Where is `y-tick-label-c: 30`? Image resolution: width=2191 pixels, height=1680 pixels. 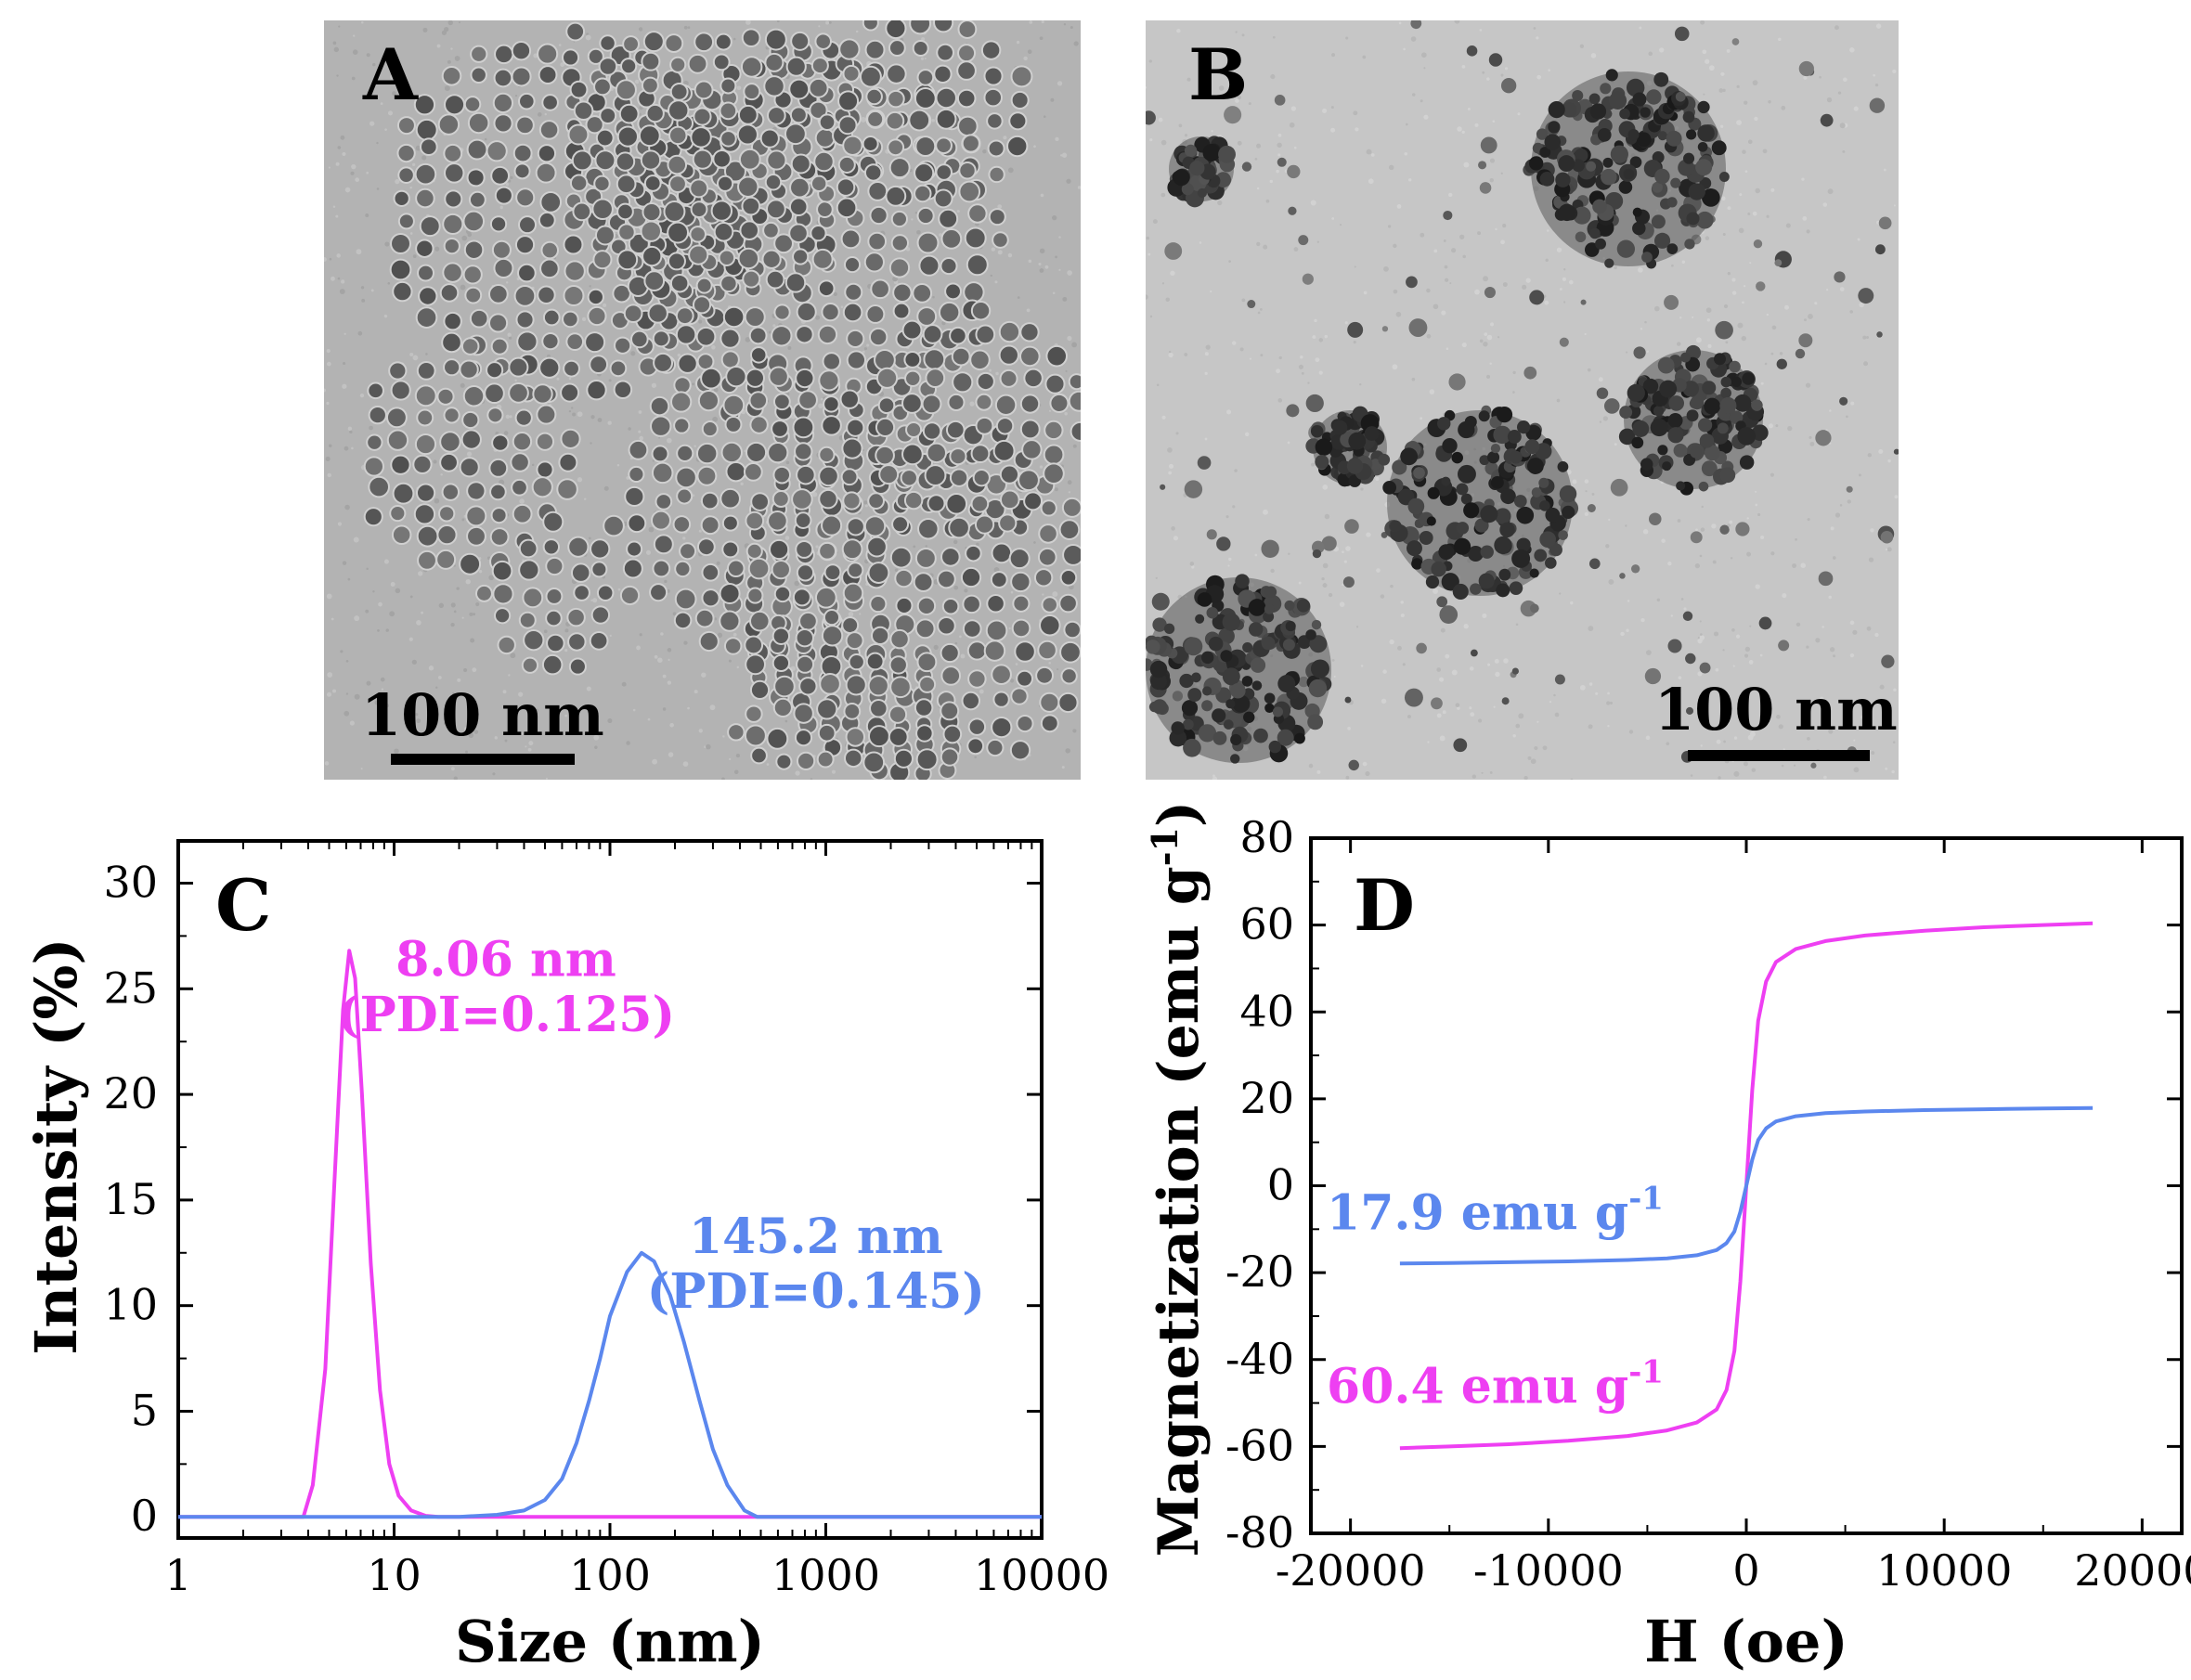 y-tick-label-c: 30 is located at coordinates (130, 883).